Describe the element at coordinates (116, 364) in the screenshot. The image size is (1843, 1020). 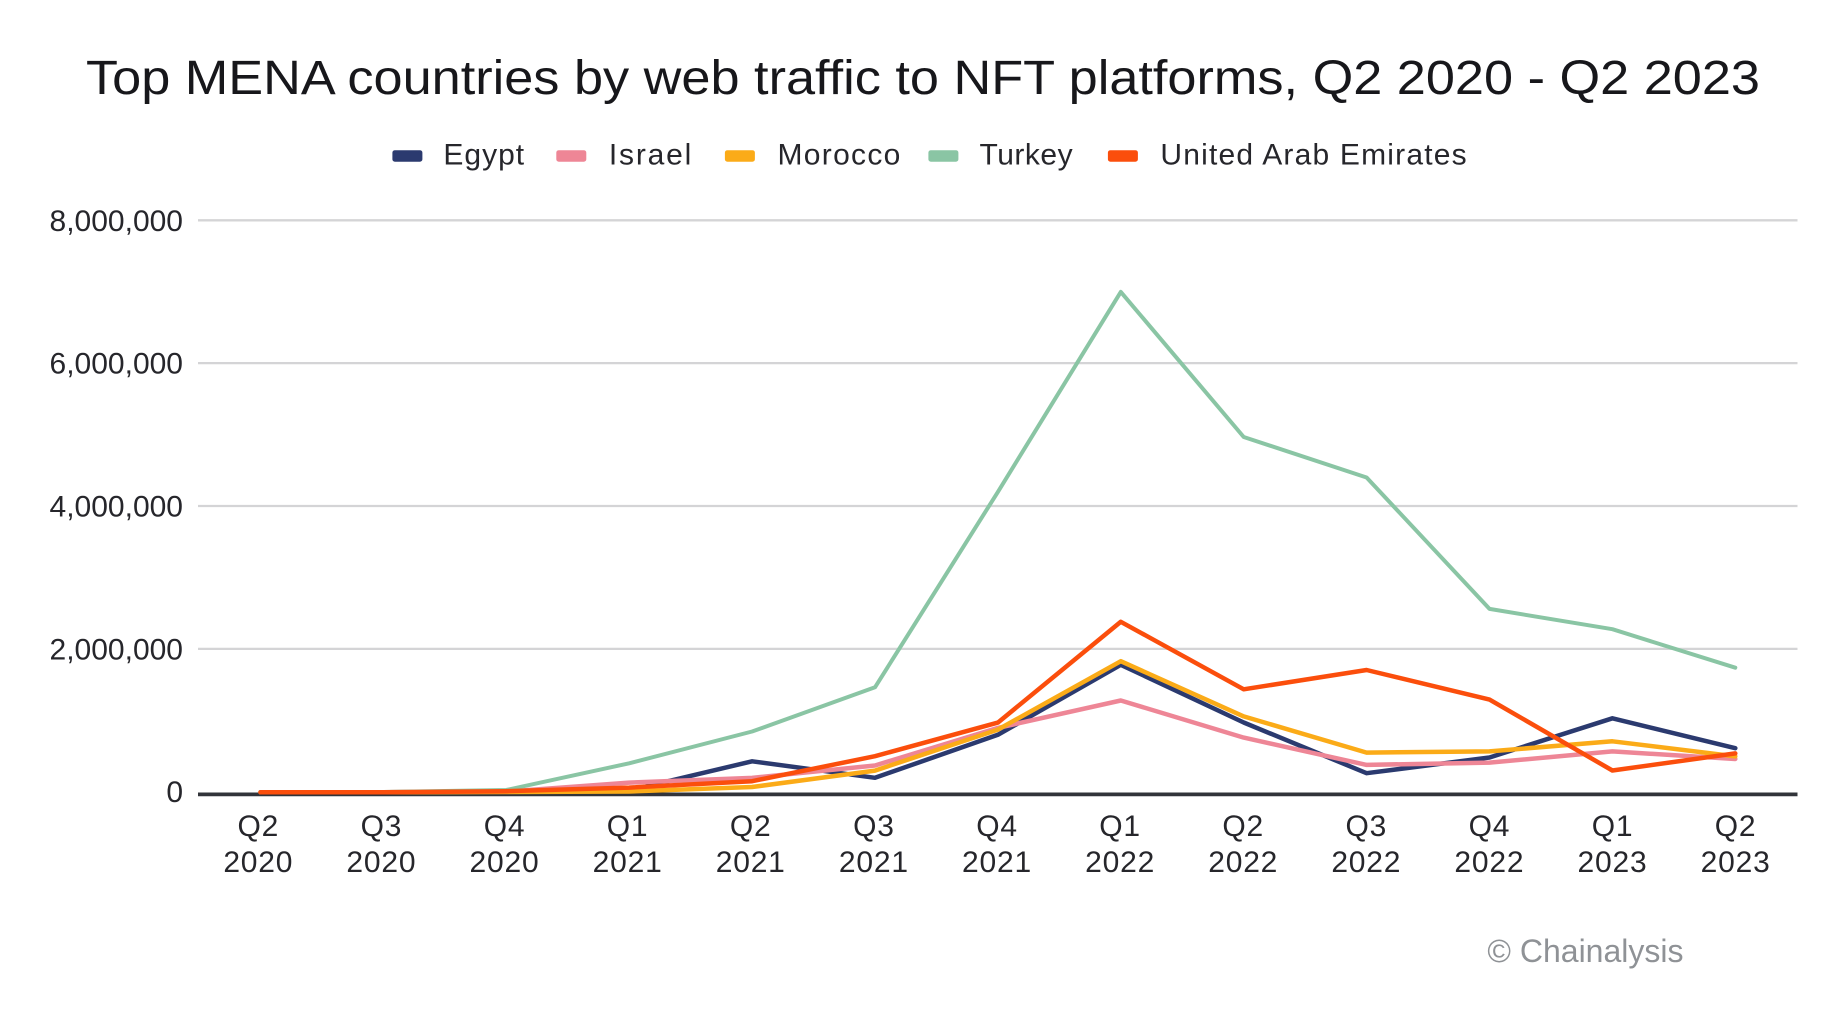
I see `svg-text: 6,000,000` at that location.